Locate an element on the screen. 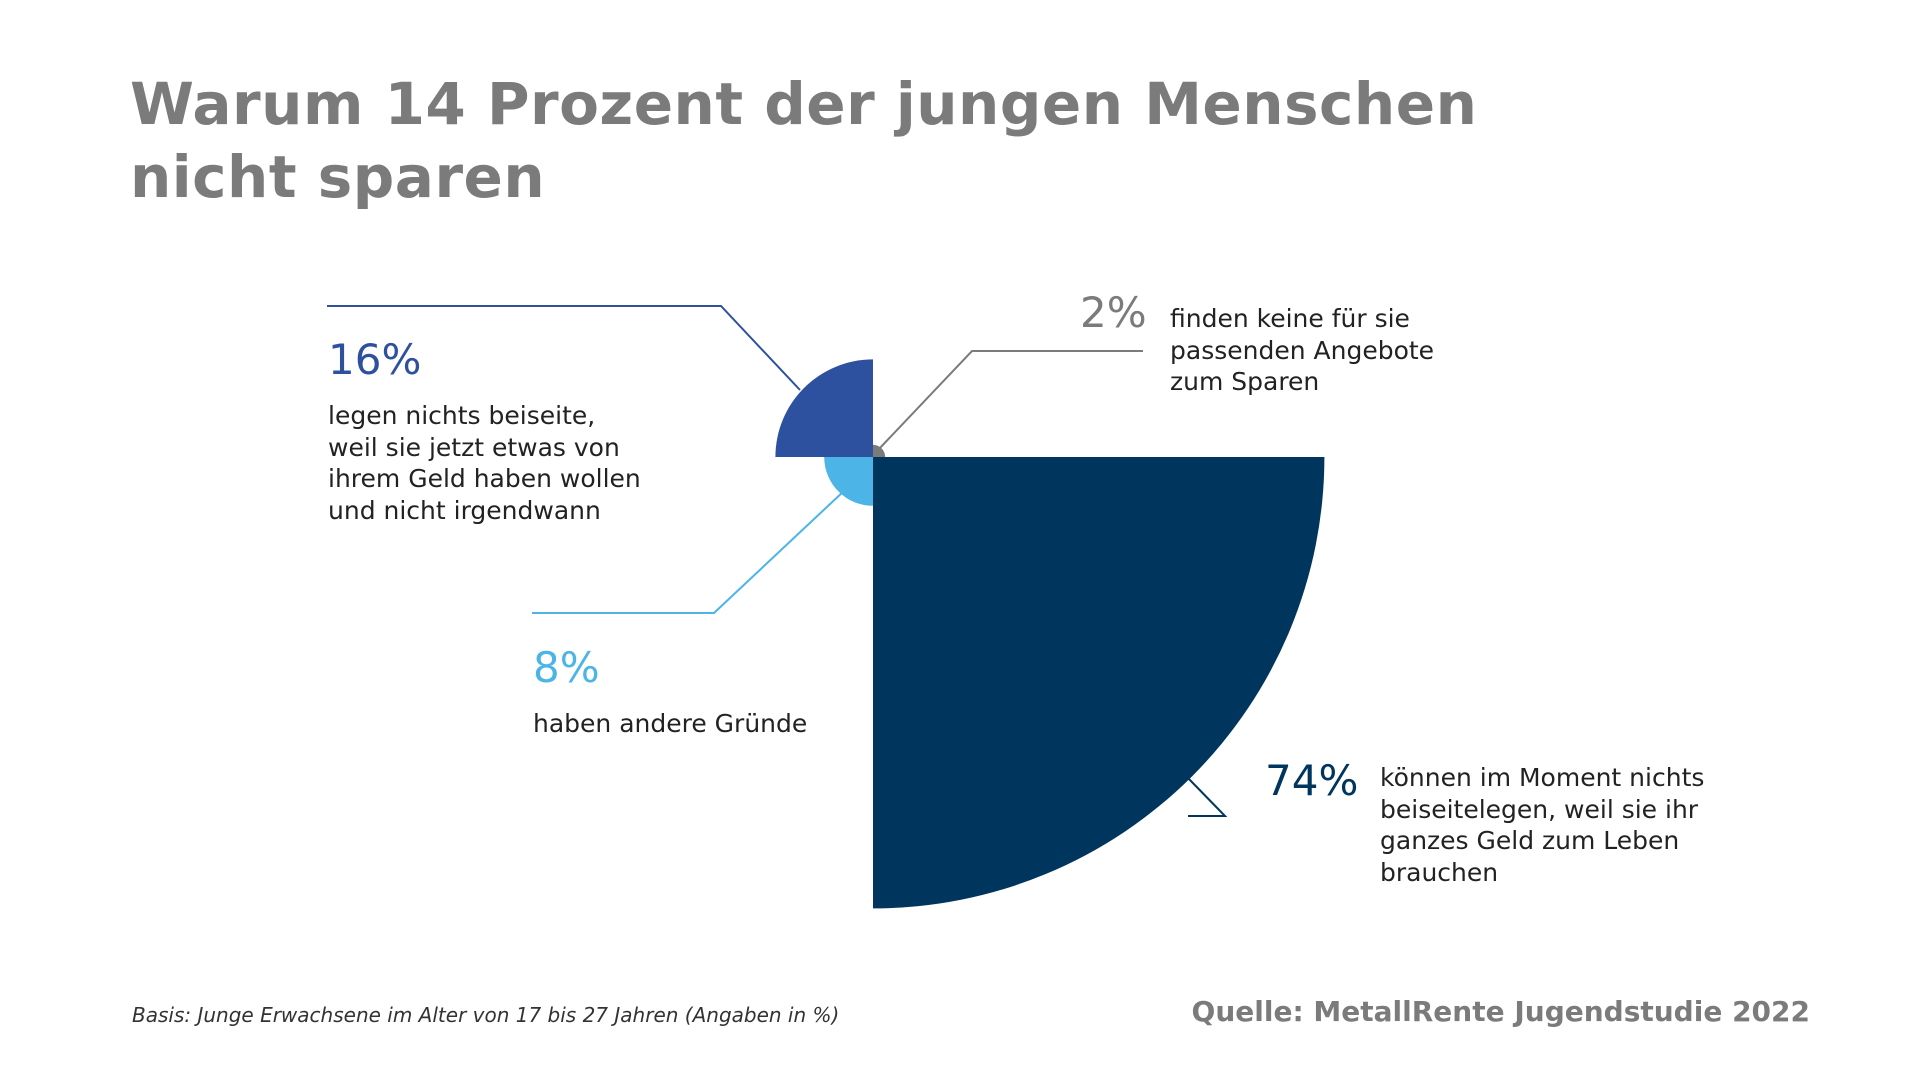 This screenshot has width=1920, height=1080. slice-pct-16: 16% is located at coordinates (375, 359).